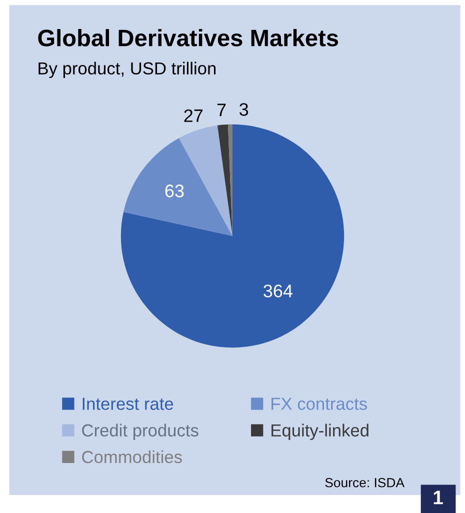  I want to click on data-label: 364, so click(278, 291).